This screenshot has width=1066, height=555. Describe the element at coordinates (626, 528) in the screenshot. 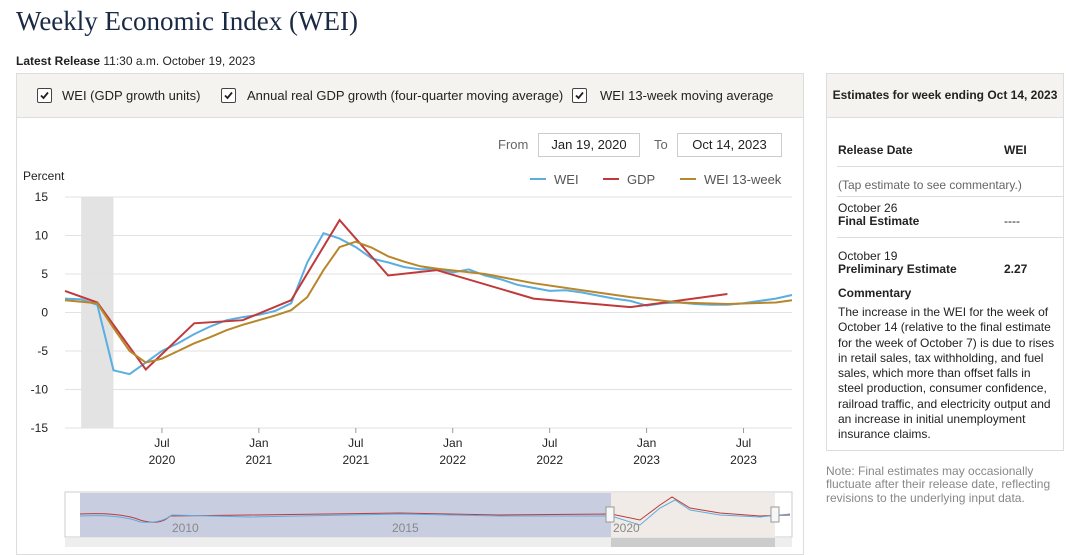

I see `navigator-label: 2020` at that location.